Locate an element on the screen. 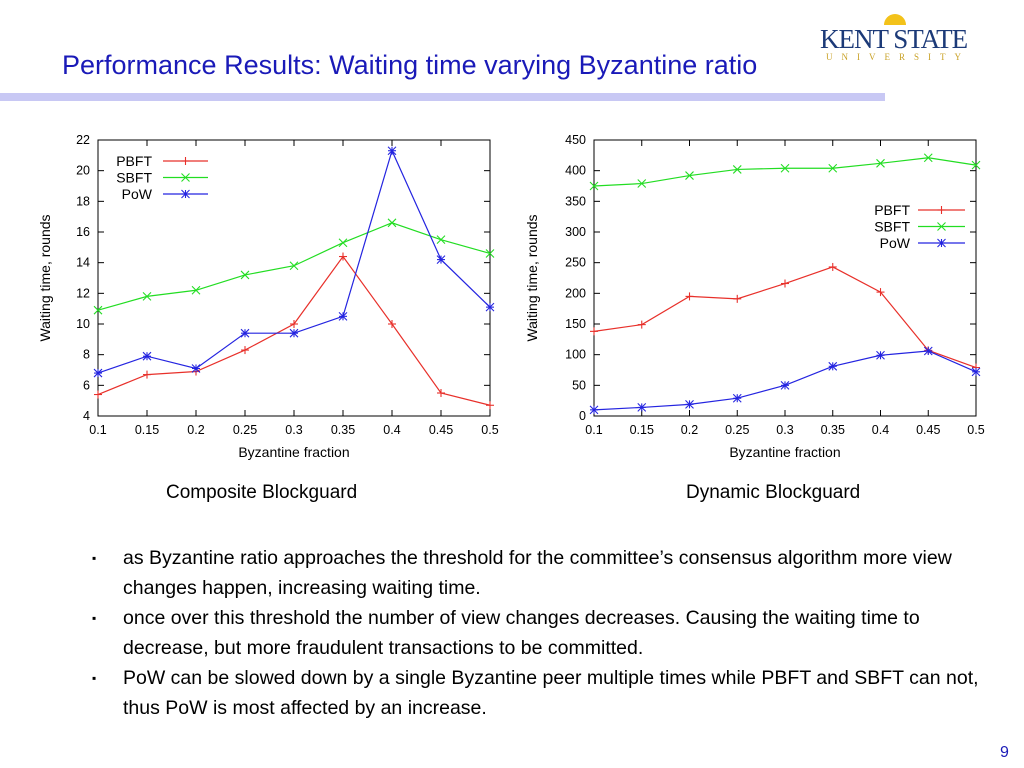 The image size is (1024, 768). y-tick-label: 22 is located at coordinates (83, 140).